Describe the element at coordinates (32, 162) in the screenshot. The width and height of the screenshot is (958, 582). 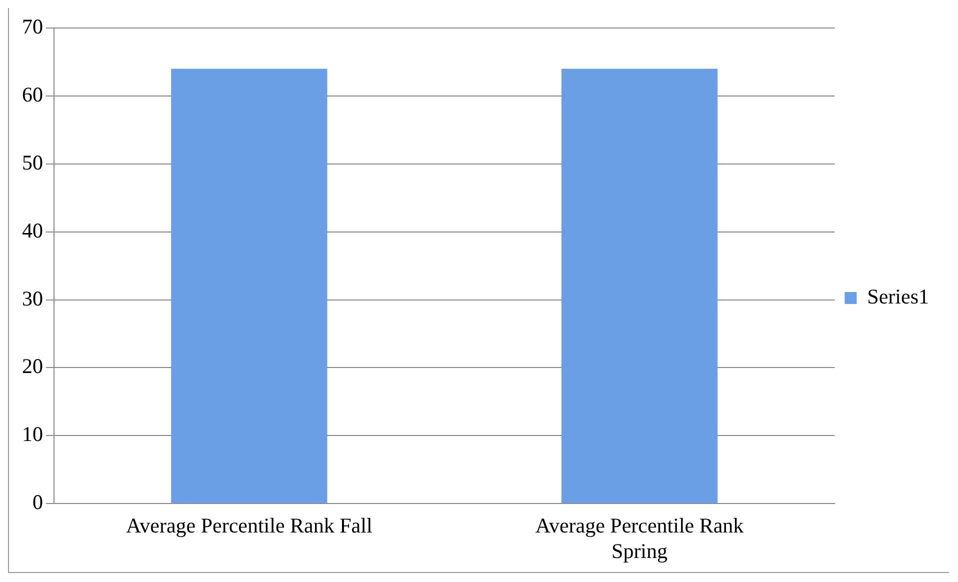
I see `y-tick-label: 50` at that location.